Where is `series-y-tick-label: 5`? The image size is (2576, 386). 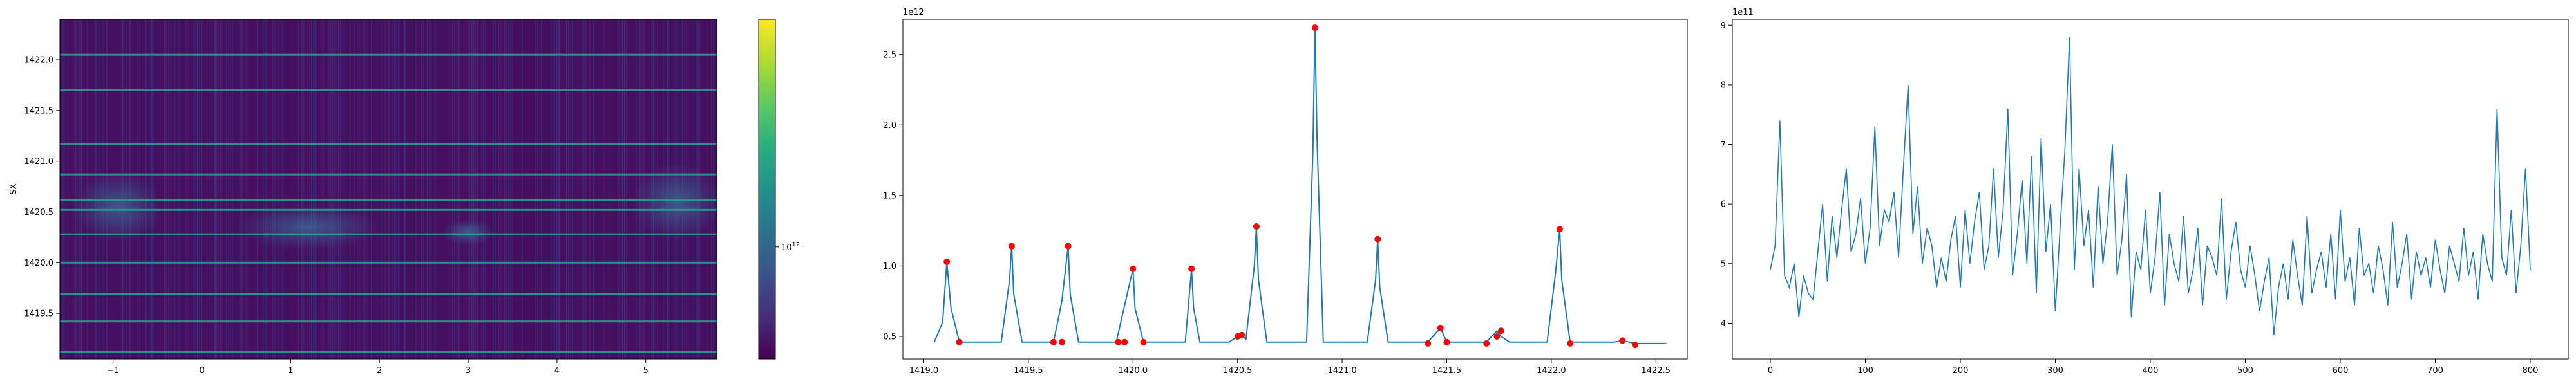
series-y-tick-label: 5 is located at coordinates (1723, 264).